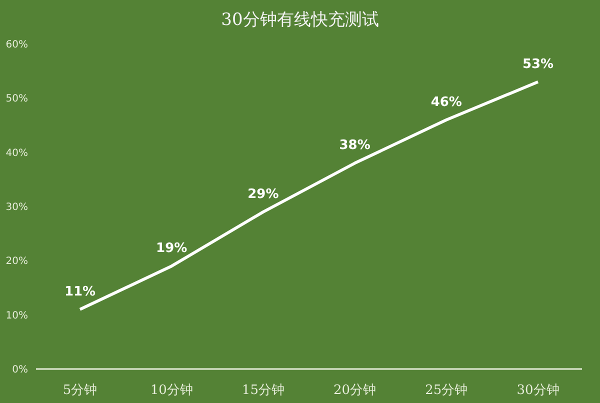  What do you see at coordinates (17, 208) in the screenshot?
I see `y-tick-label: 30%` at bounding box center [17, 208].